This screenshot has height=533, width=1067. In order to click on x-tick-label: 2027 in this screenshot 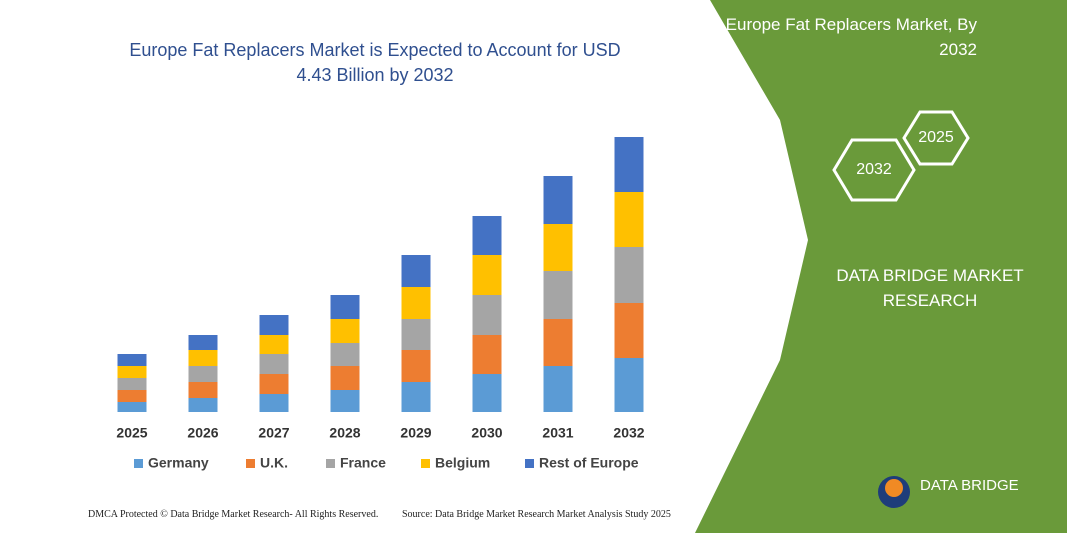, I will do `click(273, 433)`.